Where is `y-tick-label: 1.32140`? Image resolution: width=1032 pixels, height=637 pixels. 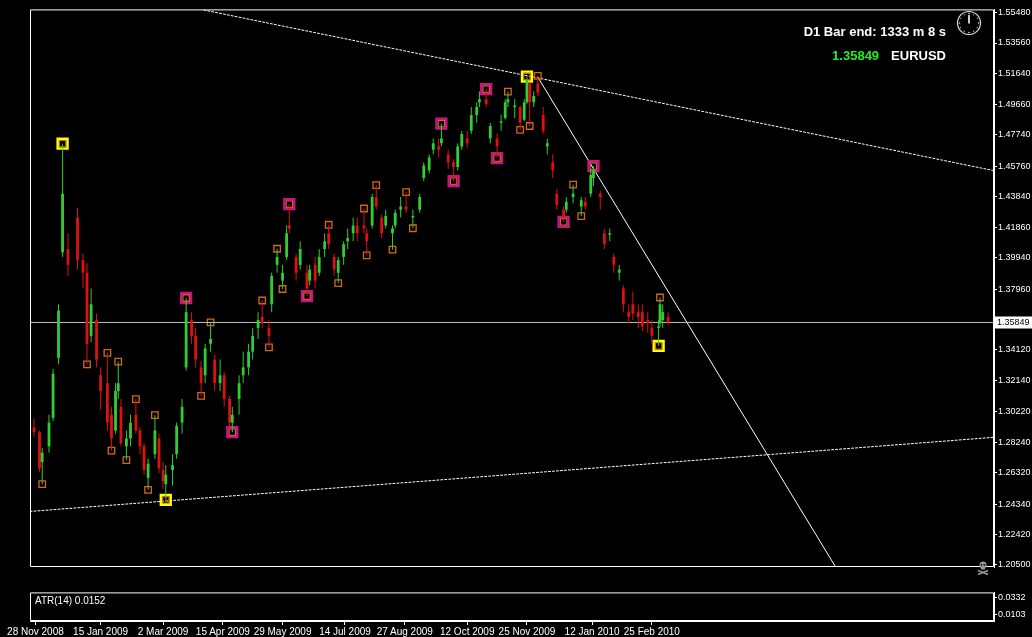 y-tick-label: 1.32140 is located at coordinates (1014, 380).